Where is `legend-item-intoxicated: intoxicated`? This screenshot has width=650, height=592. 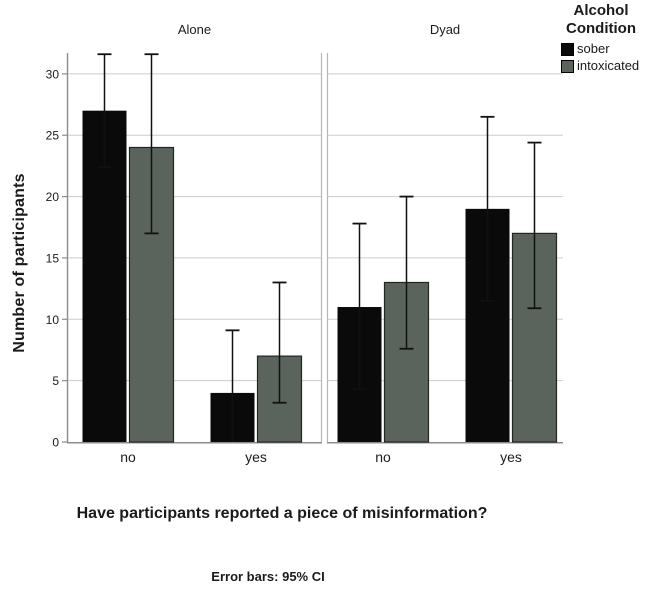 legend-item-intoxicated: intoxicated is located at coordinates (605, 66).